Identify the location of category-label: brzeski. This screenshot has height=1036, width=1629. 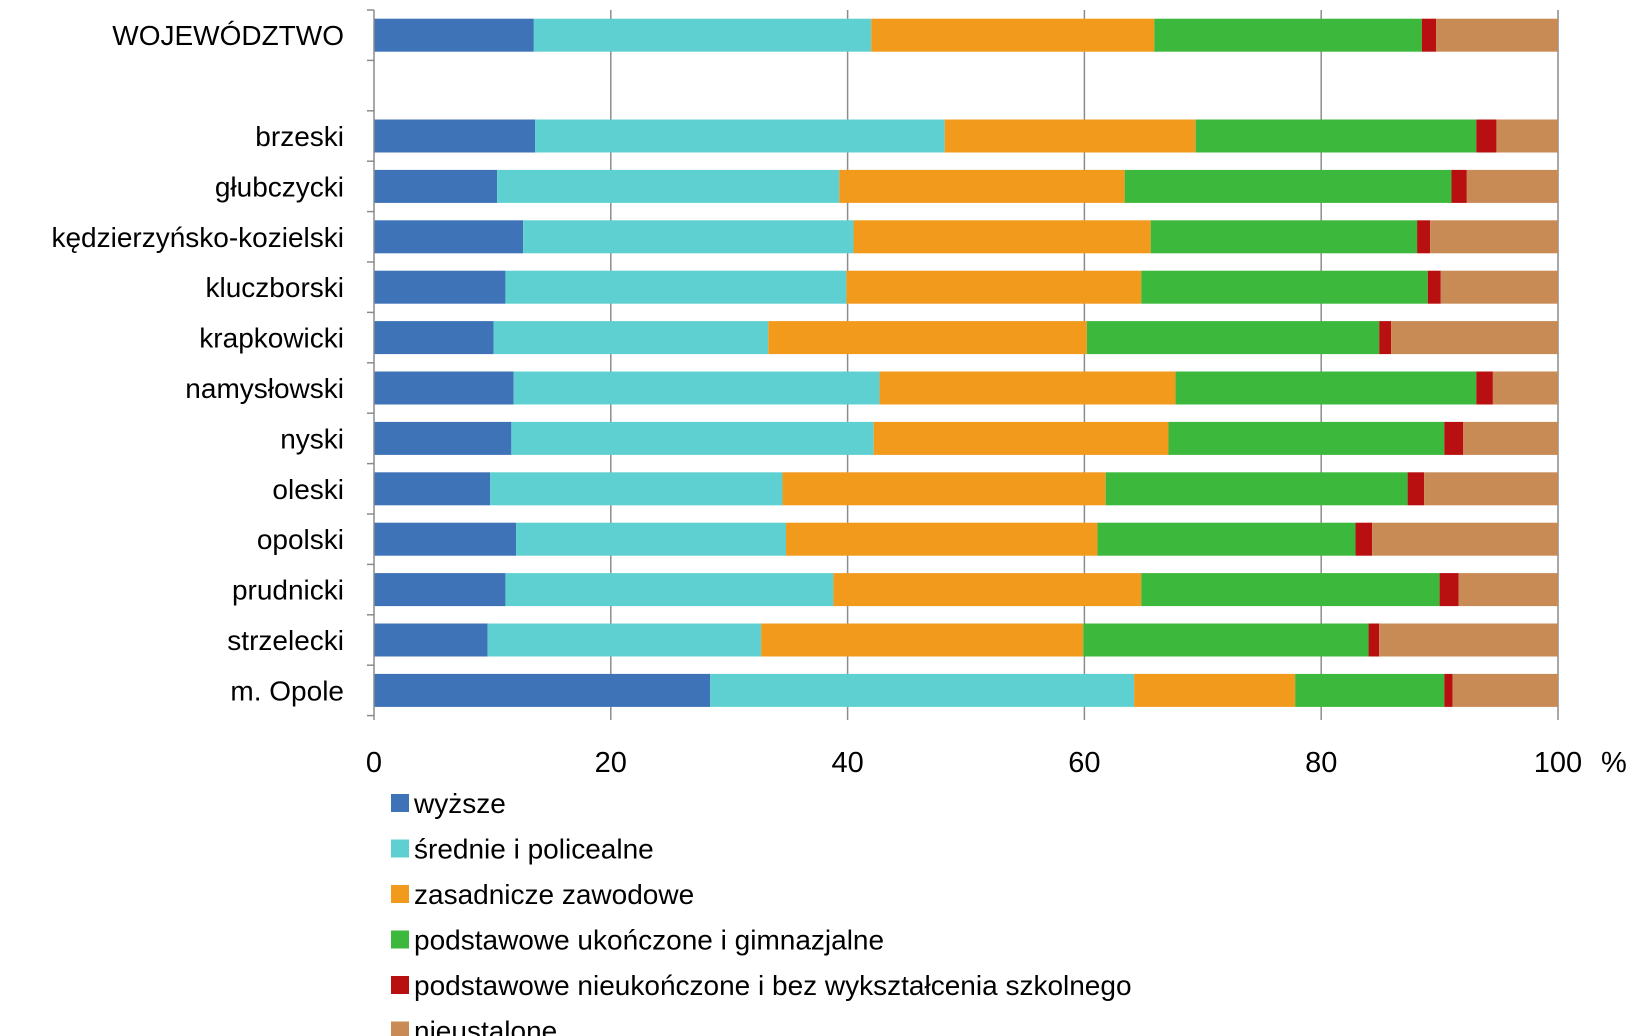
(299, 136).